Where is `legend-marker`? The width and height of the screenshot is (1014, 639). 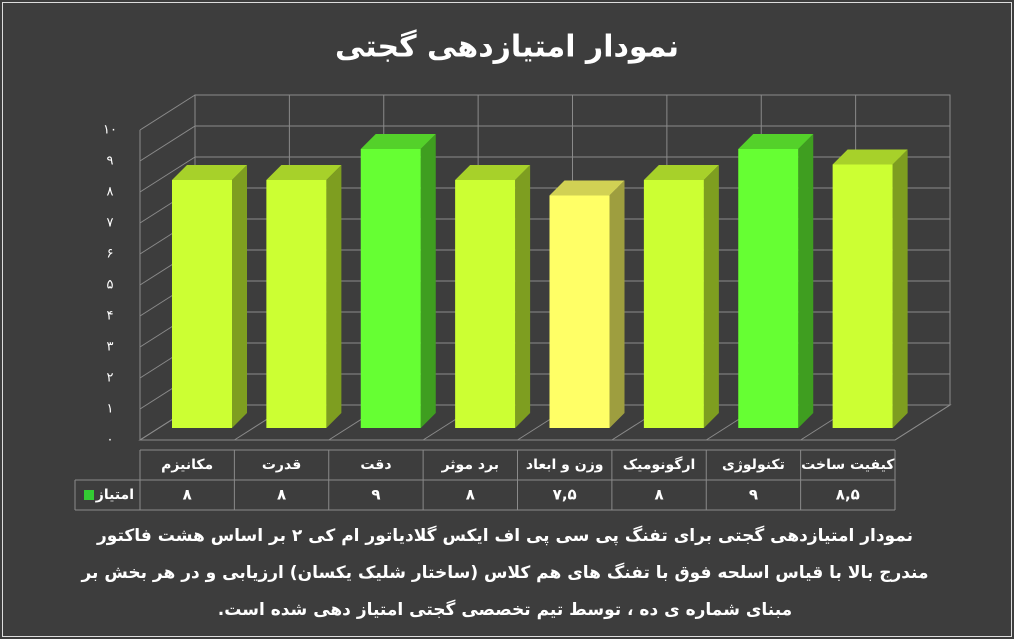
legend-marker is located at coordinates (89, 495).